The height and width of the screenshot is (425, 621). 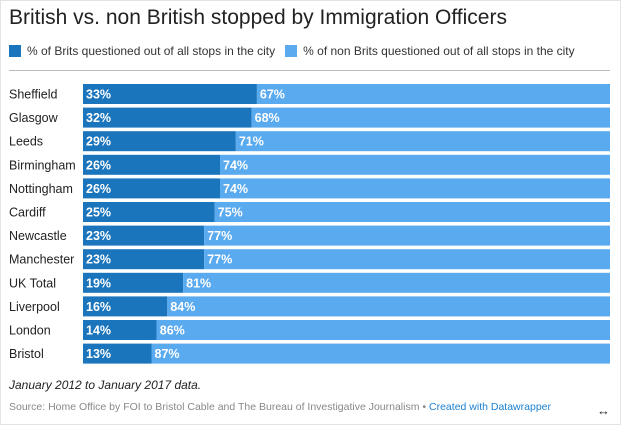 What do you see at coordinates (152, 188) in the screenshot?
I see `bar-nottingham-brits` at bounding box center [152, 188].